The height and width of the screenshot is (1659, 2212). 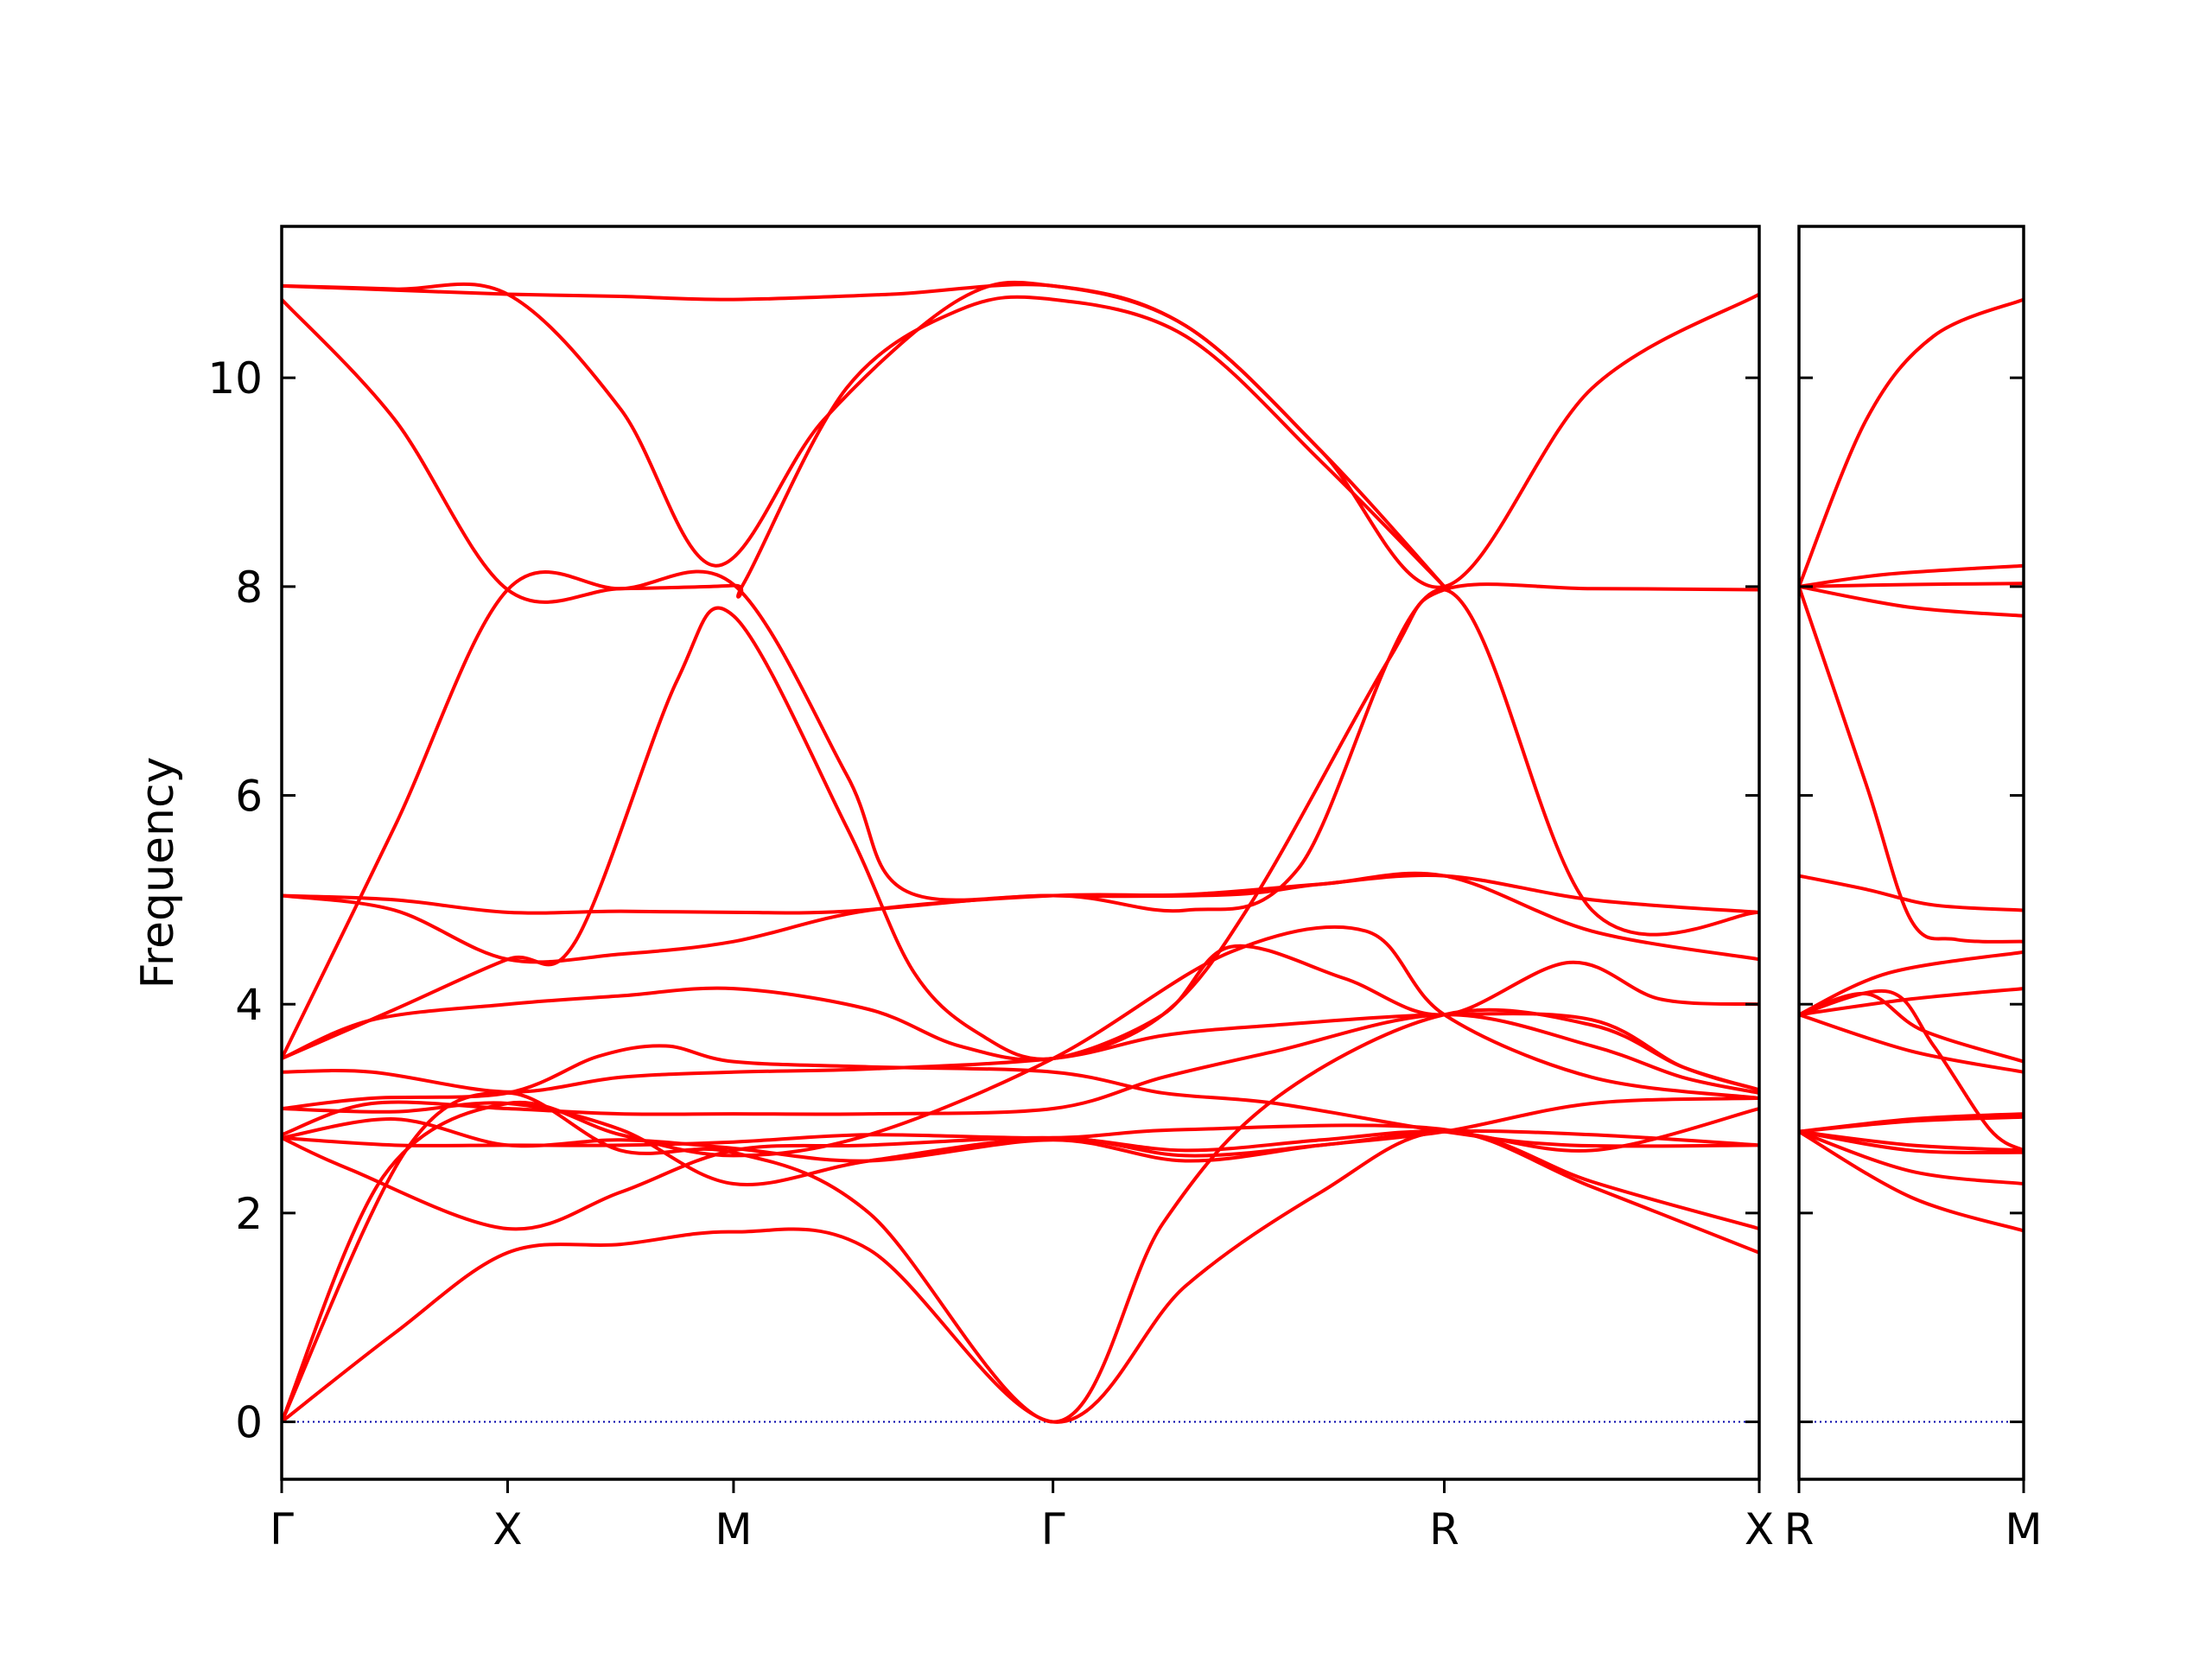 I want to click on panel-left-xtick-label-2: M, so click(x=733, y=1529).